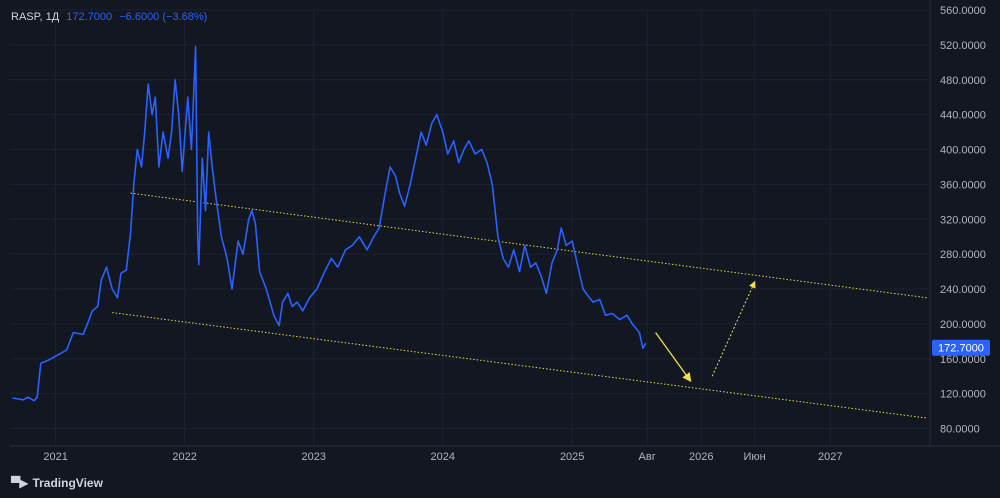 The width and height of the screenshot is (1000, 498). I want to click on x-tick-label: 2024, so click(443, 457).